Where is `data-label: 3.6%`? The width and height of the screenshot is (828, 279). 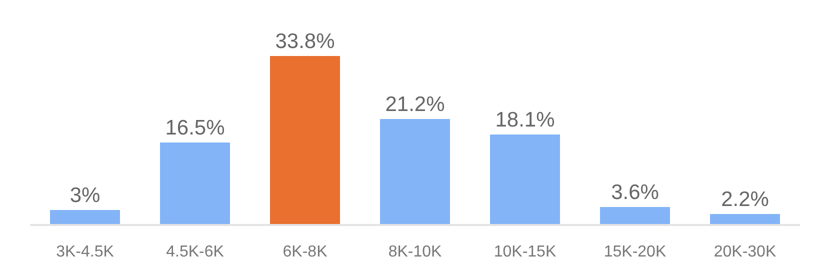
data-label: 3.6% is located at coordinates (635, 192).